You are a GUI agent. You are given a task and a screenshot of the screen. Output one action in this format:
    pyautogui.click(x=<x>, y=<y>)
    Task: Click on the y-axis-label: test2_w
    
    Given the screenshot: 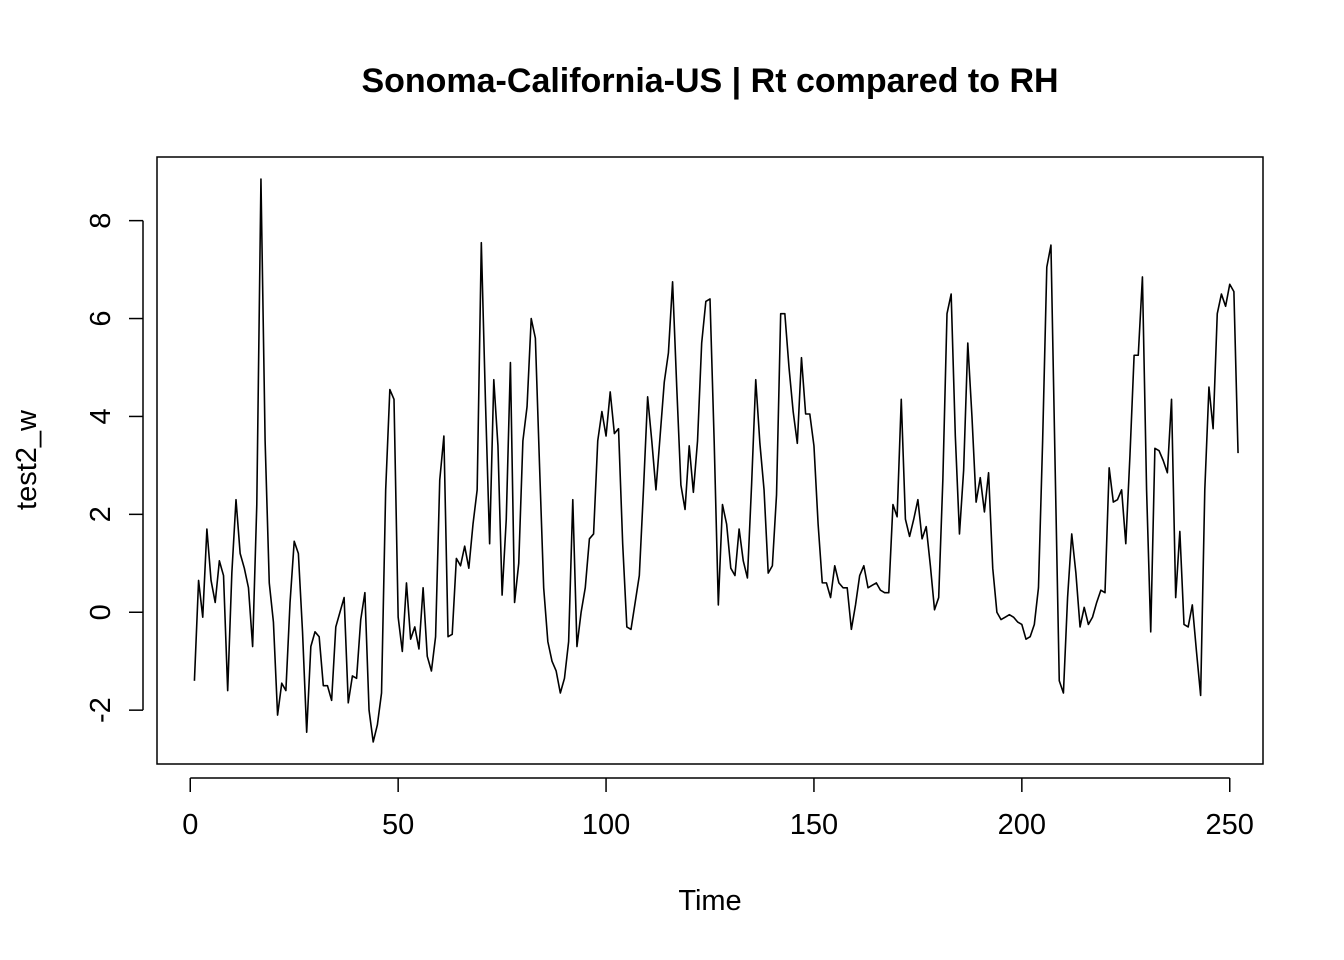 What is the action you would take?
    pyautogui.click(x=27, y=459)
    